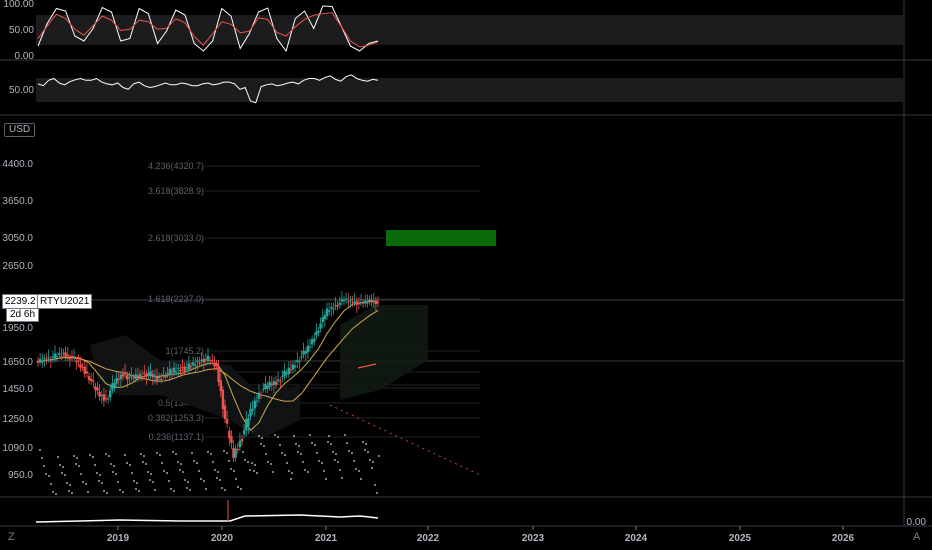 The width and height of the screenshot is (932, 550). I want to click on fib-level-label: 3.618(3828.9), so click(176, 191).